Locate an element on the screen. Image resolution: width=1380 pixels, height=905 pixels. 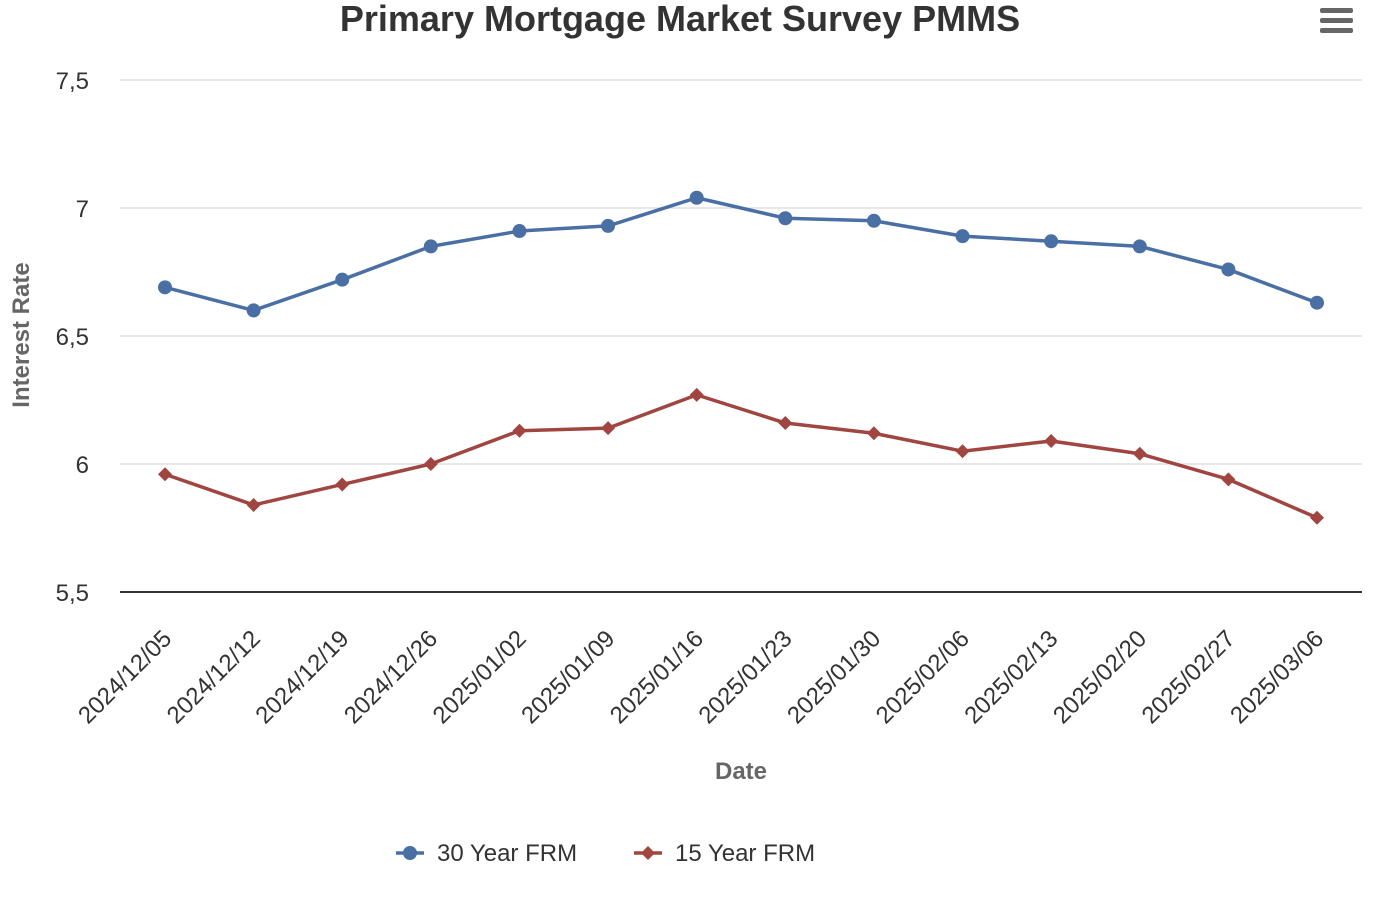
y-tick-label: 6 is located at coordinates (82, 465).